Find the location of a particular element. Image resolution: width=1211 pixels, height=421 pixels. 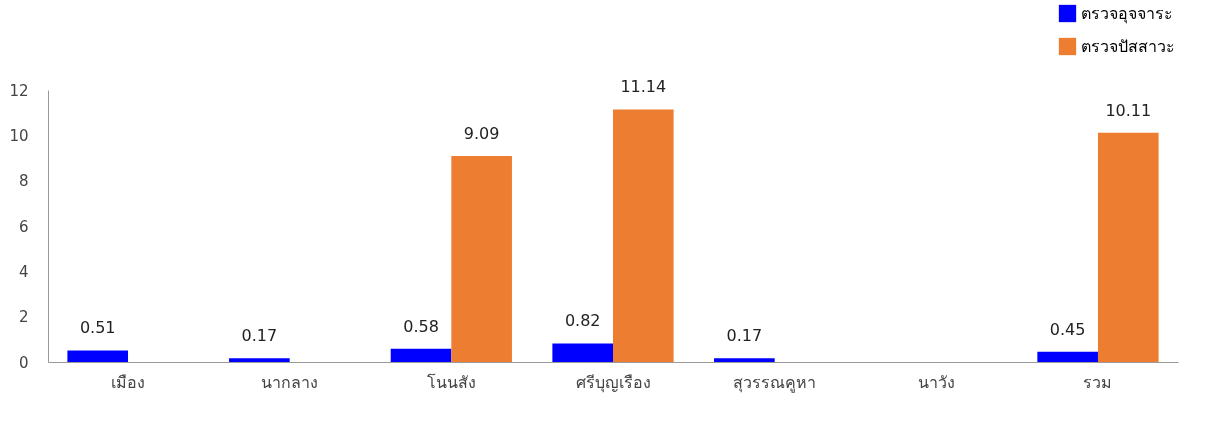

y-tick-label: 4 is located at coordinates (23, 271).